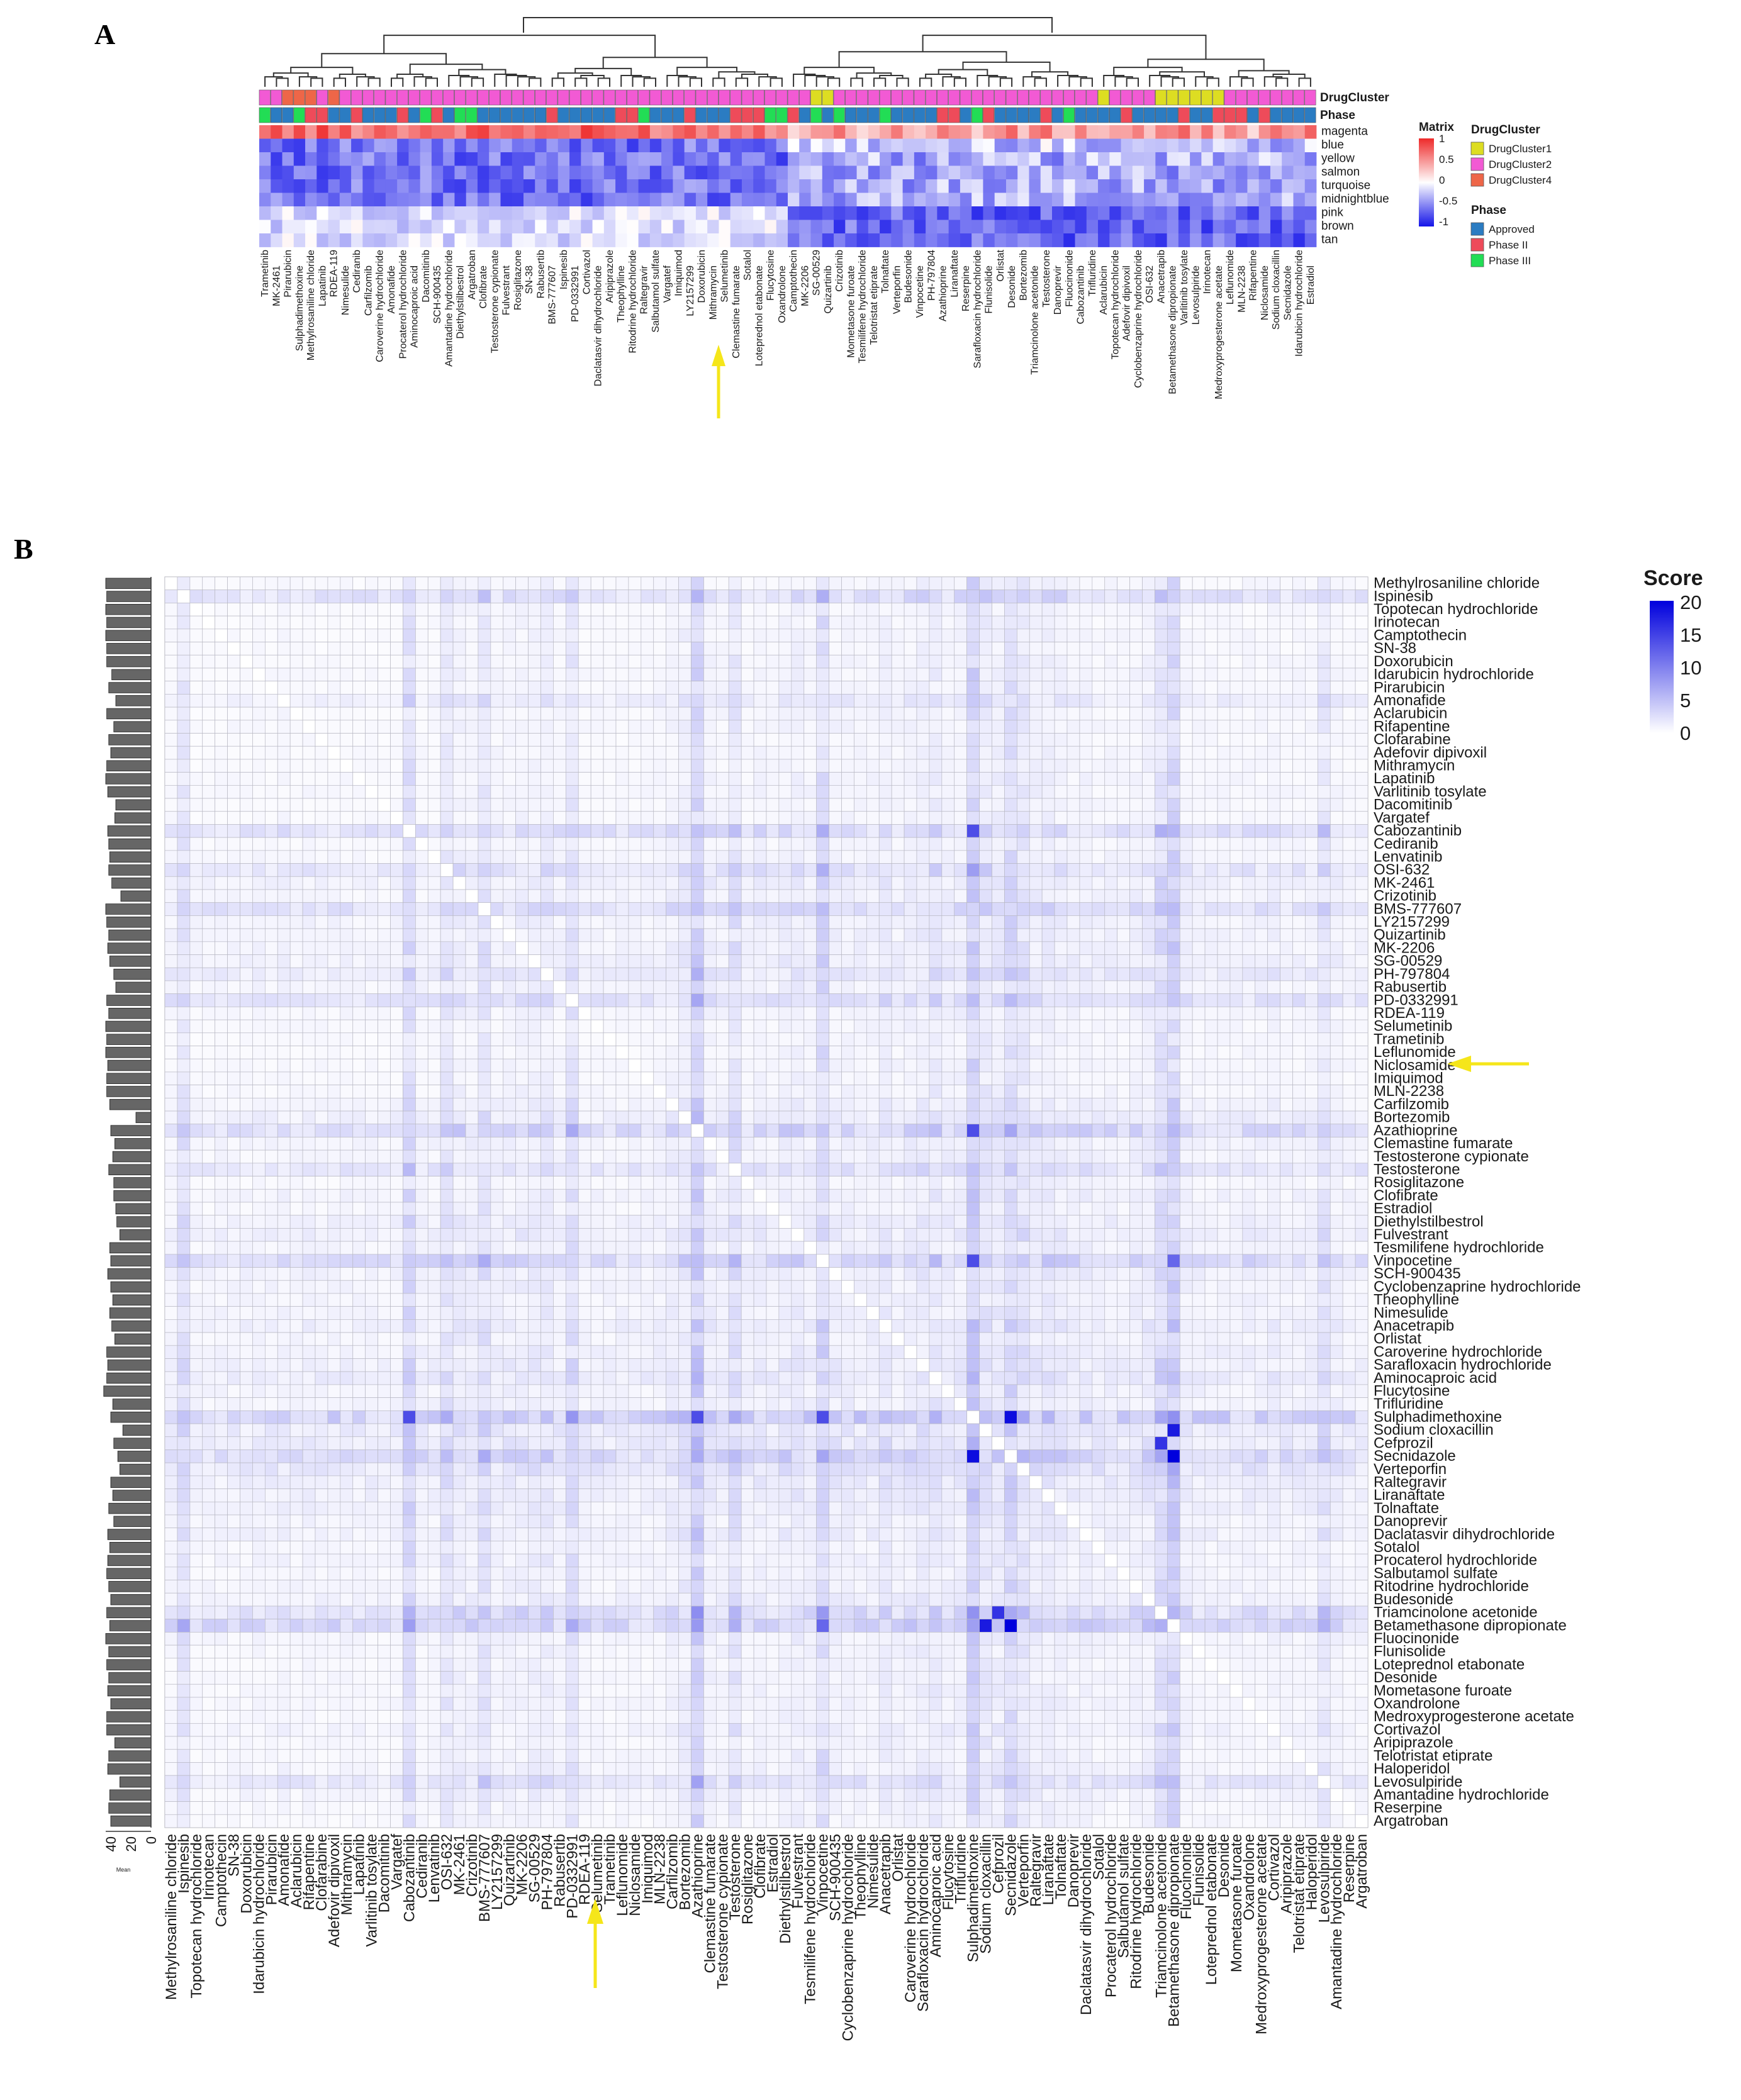  What do you see at coordinates (1058, 290) in the screenshot?
I see `drug-column-label: Danoprevir` at bounding box center [1058, 290].